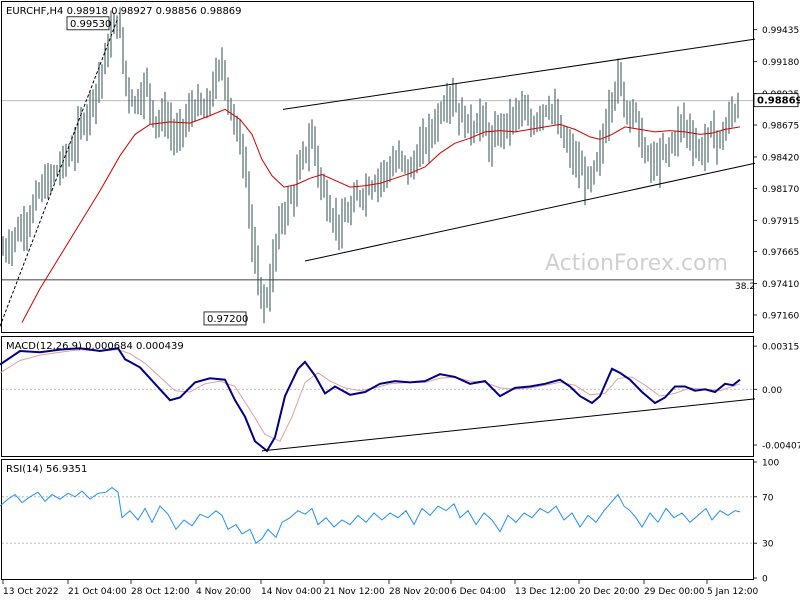 This screenshot has width=800, height=600. What do you see at coordinates (780, 285) in the screenshot?
I see `price-tick-label: 0.97410` at bounding box center [780, 285].